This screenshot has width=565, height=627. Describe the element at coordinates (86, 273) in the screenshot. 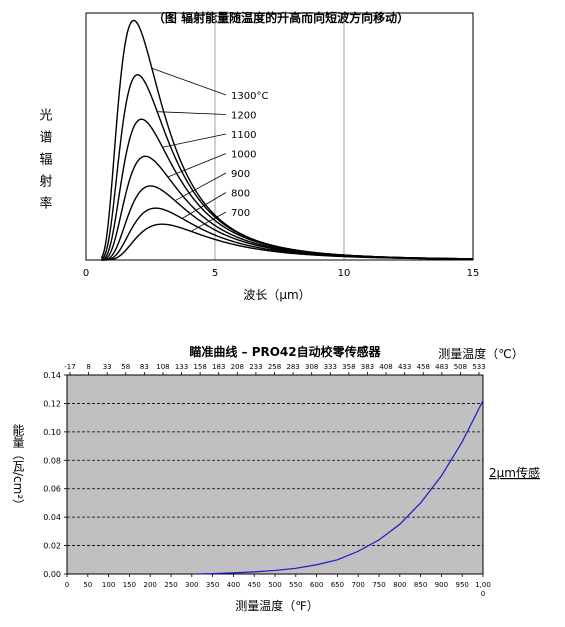

I see `spectral-x-tick: 0` at that location.